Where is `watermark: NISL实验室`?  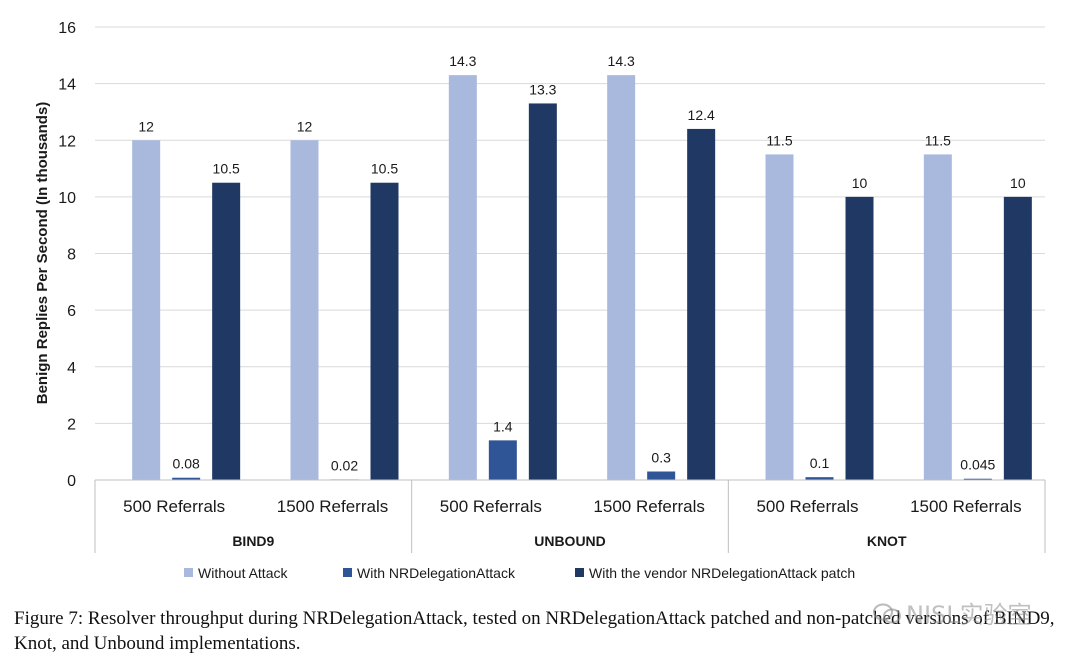 watermark: NISL实验室 is located at coordinates (952, 612).